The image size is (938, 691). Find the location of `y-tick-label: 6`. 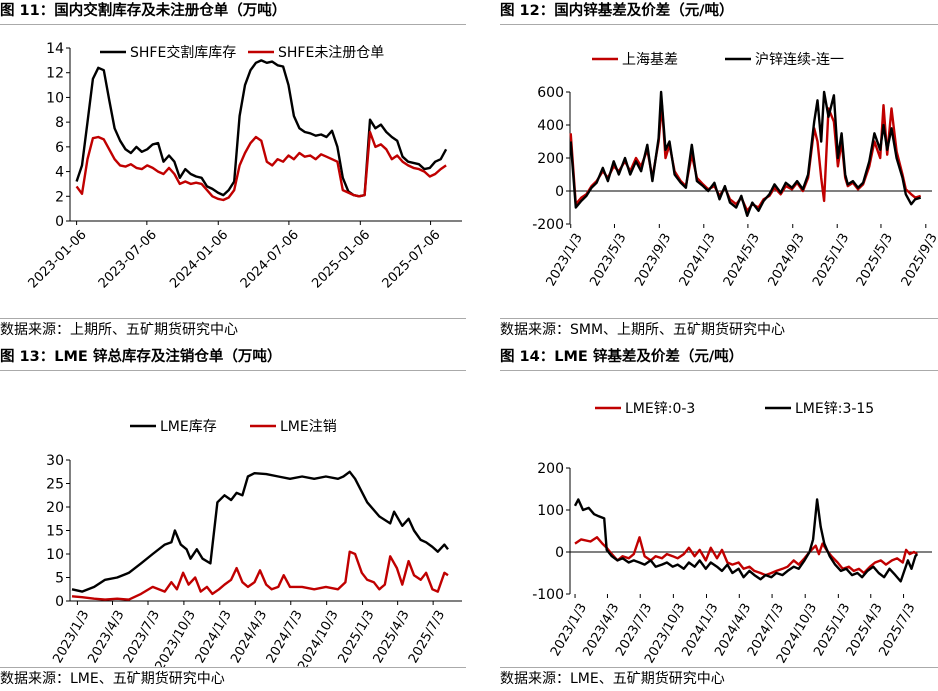

y-tick-label: 6 is located at coordinates (59, 148).